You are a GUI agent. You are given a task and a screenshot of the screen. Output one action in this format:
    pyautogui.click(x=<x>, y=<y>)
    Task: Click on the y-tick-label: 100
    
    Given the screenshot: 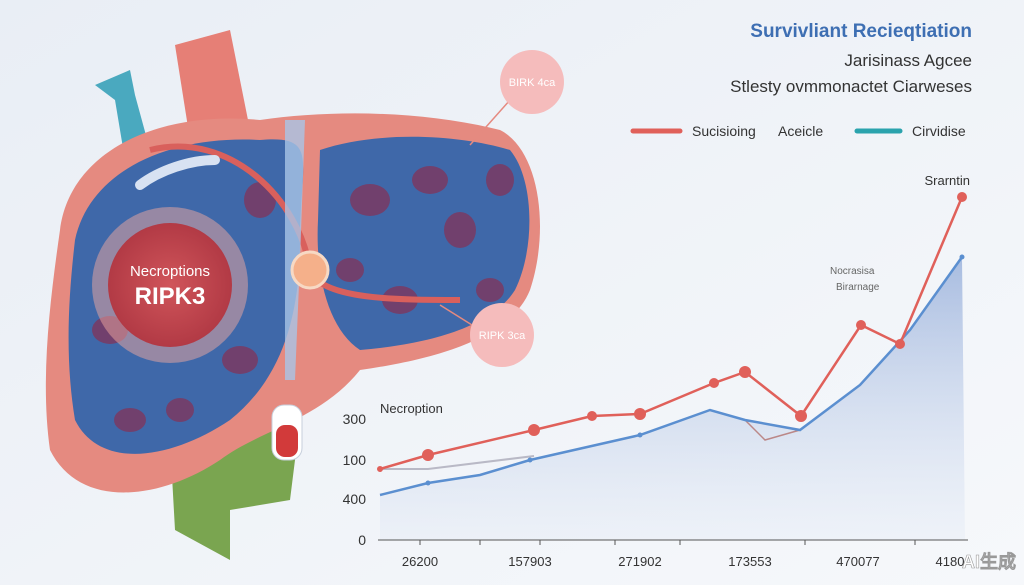 What is the action you would take?
    pyautogui.click(x=355, y=460)
    